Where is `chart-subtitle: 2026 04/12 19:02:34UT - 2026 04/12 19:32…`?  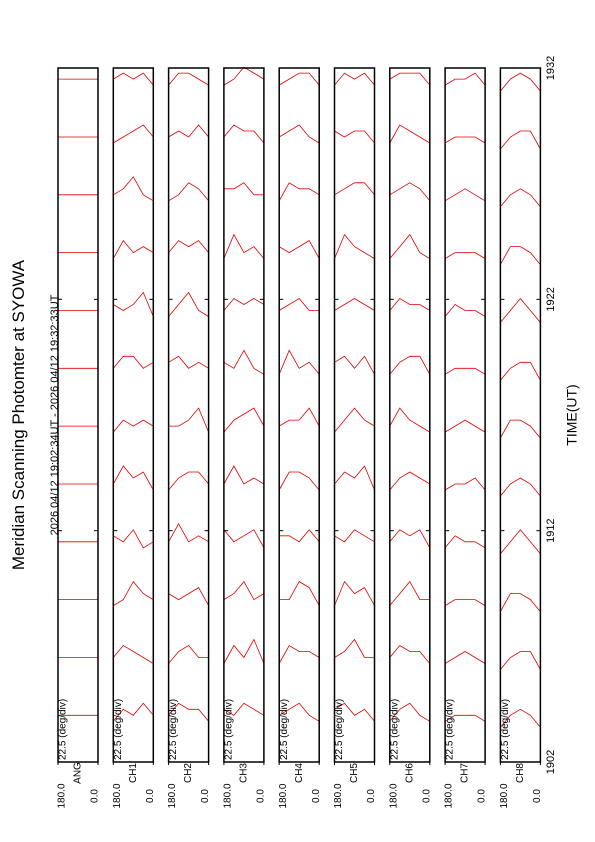
chart-subtitle: 2026 04/12 19:02:34UT - 2026 04/12 19:32… is located at coordinates (55, 414).